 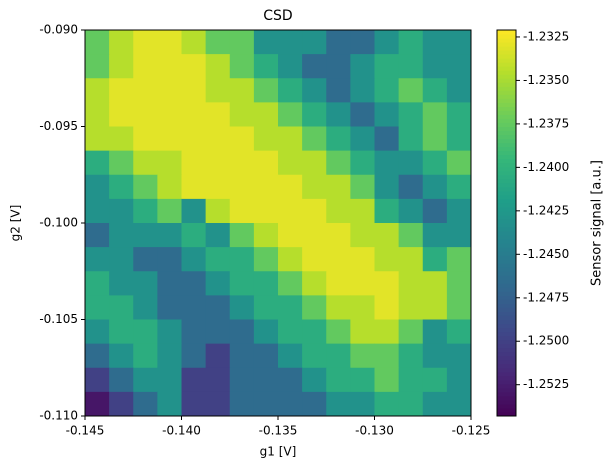 I want to click on x-tick-label: -0.140, so click(x=181, y=431).